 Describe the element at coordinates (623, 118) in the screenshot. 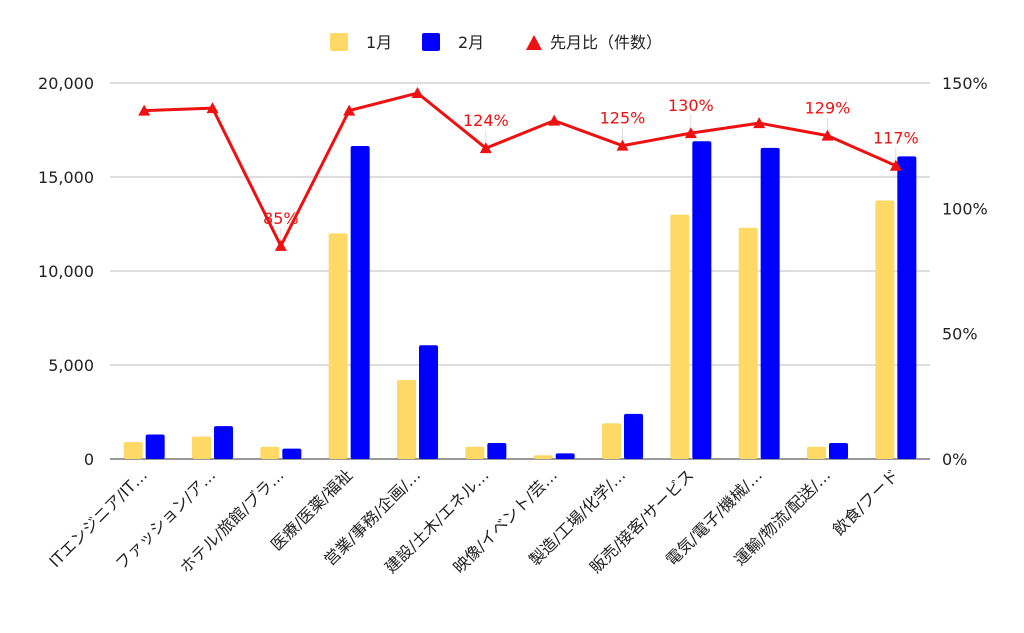

I see `ratio-data-label: 125%` at that location.